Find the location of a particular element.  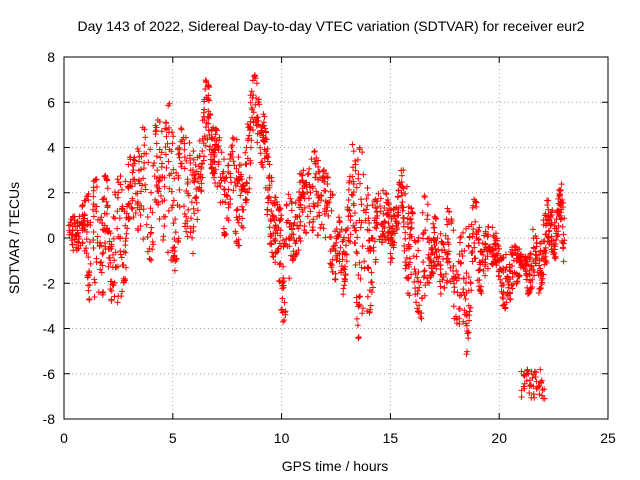

y-tick-label: -8 is located at coordinates (49, 419).